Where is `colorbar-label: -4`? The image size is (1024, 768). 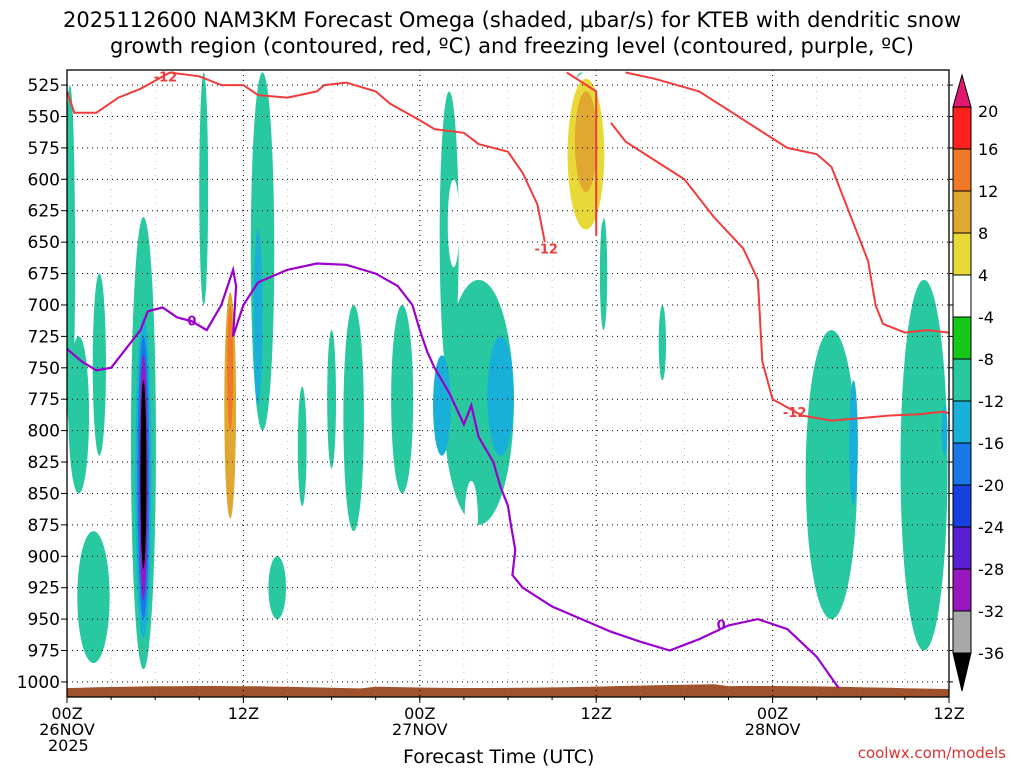 colorbar-label: -4 is located at coordinates (986, 317).